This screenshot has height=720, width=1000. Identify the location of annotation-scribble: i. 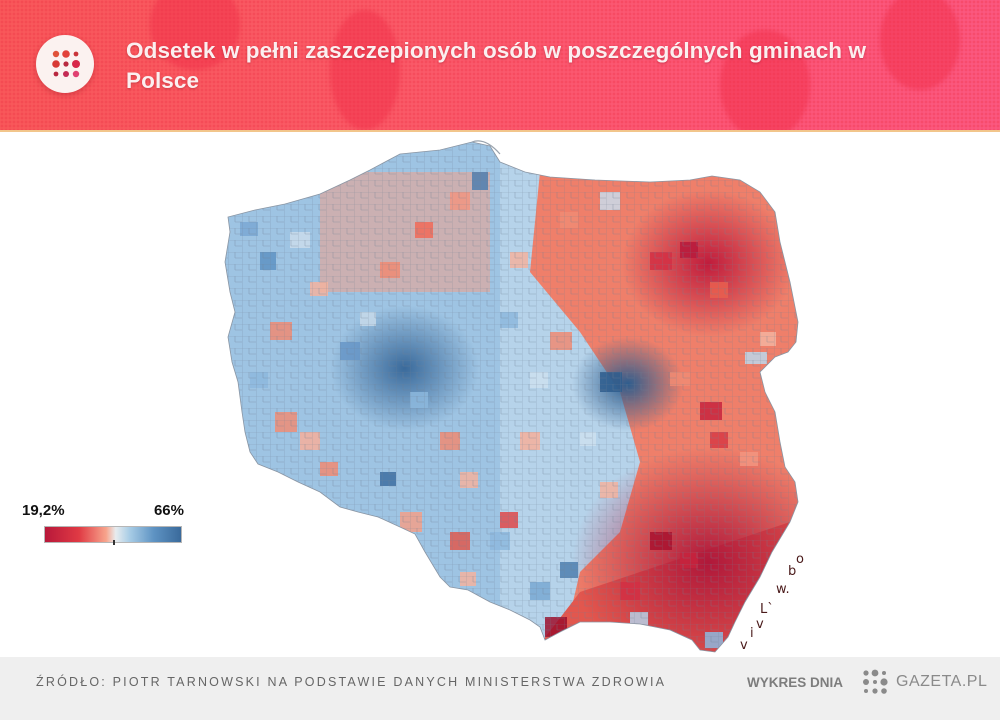
(752, 633).